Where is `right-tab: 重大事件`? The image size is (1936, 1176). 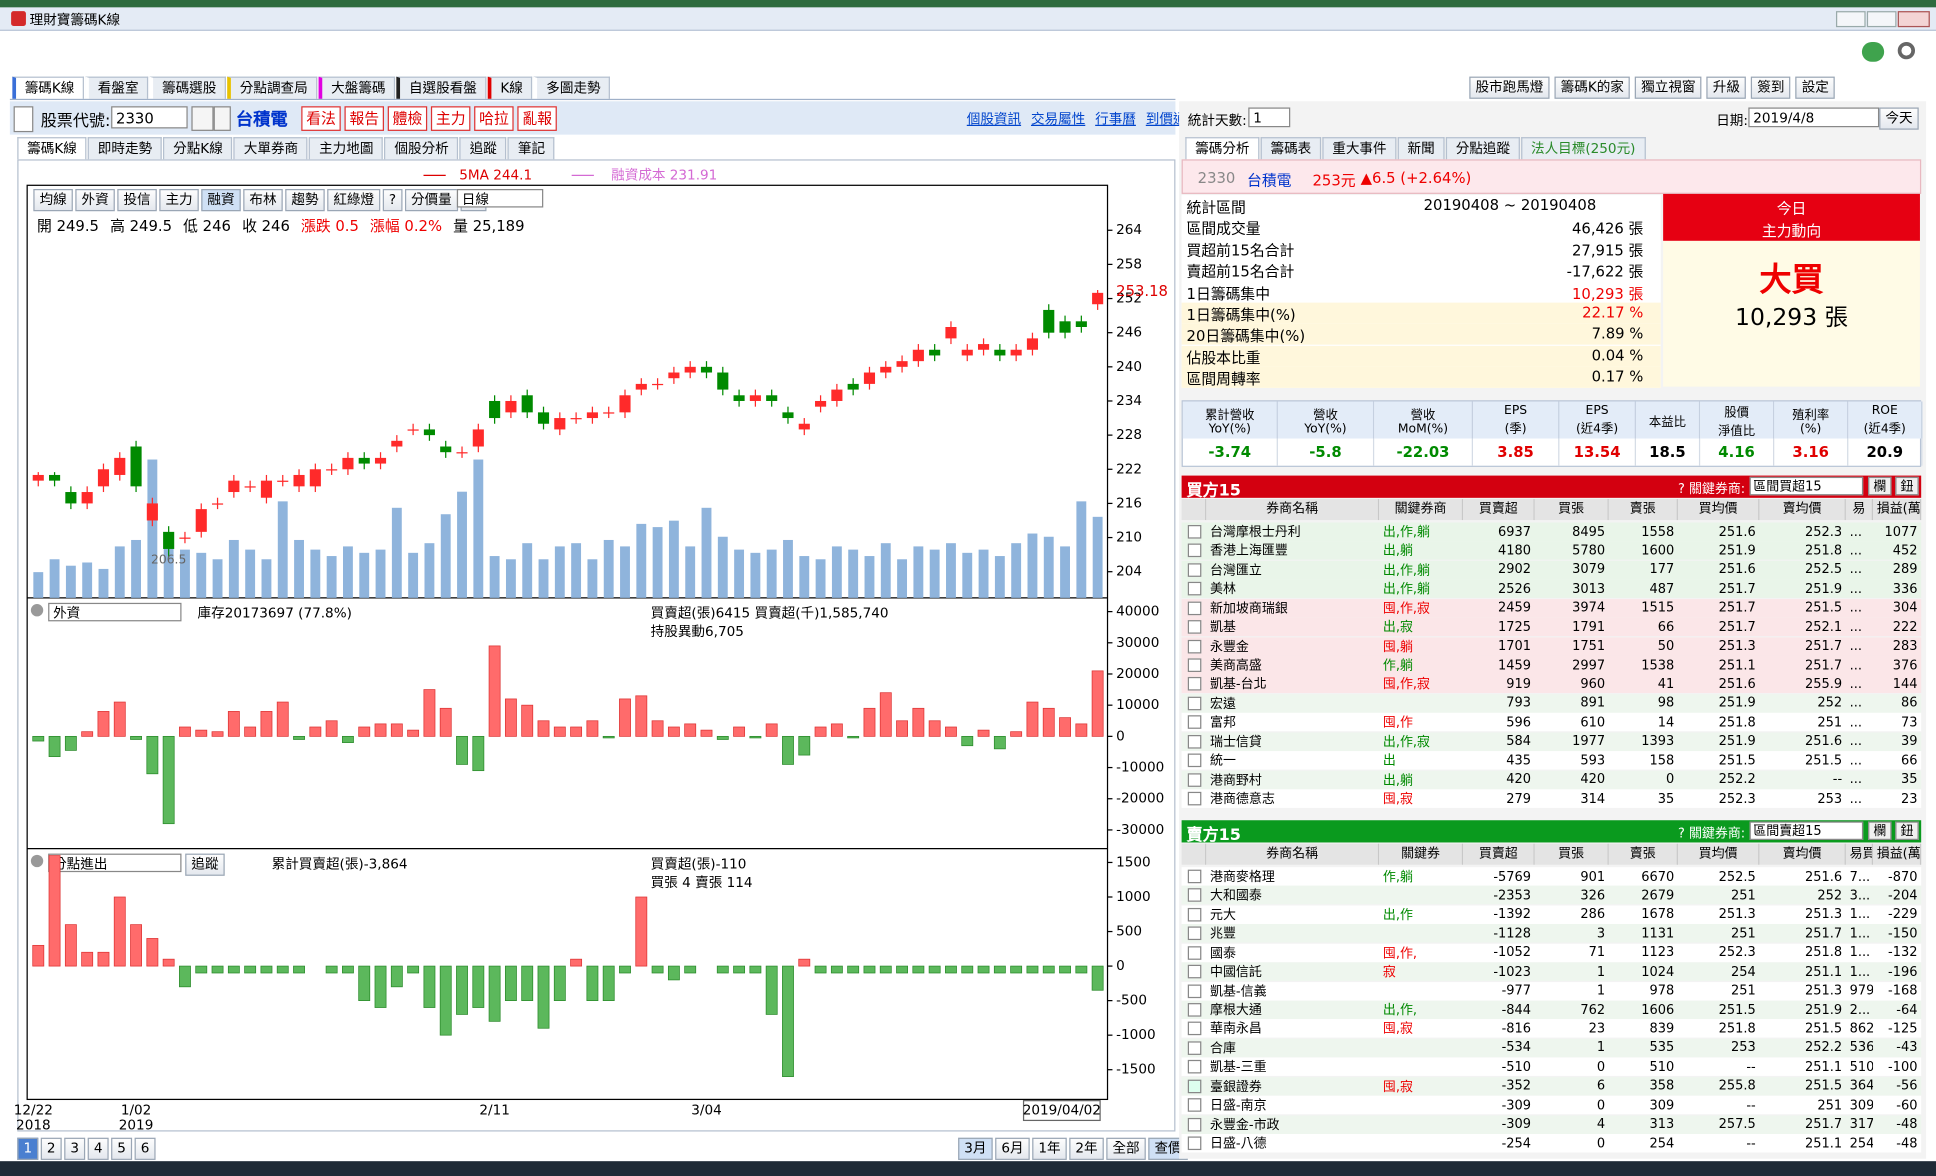
right-tab: 重大事件 is located at coordinates (1359, 148).